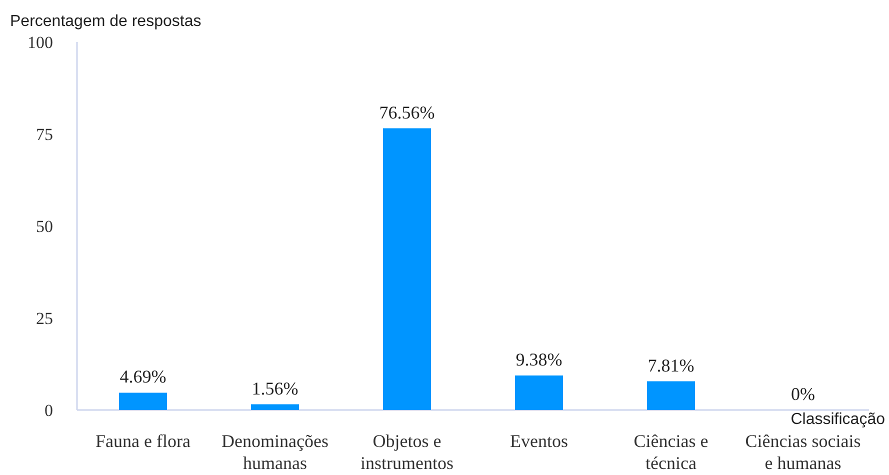 Image resolution: width=889 pixels, height=475 pixels. What do you see at coordinates (106, 21) in the screenshot?
I see `y-axis-title: Percentagem de respostas` at bounding box center [106, 21].